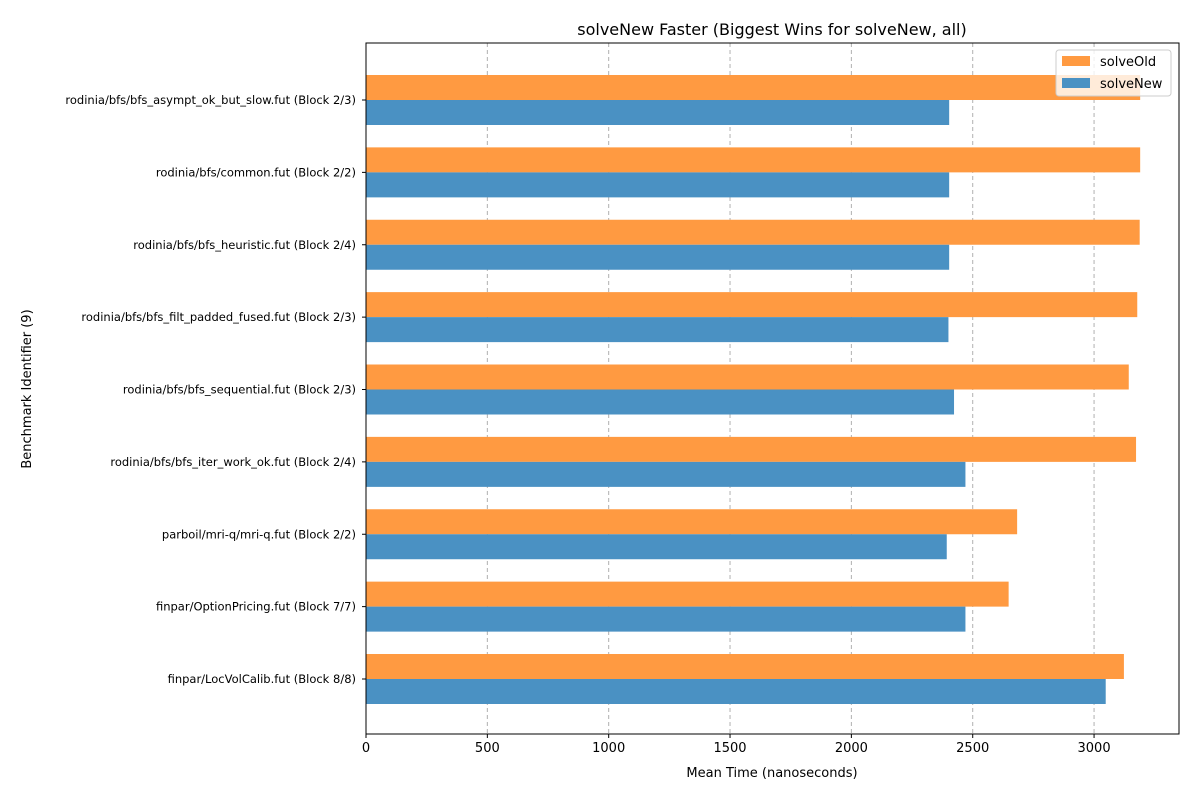 This screenshot has width=1200, height=800. I want to click on x-ticks: 0 500 1000 1500 2000 2500 3000, so click(736, 745).